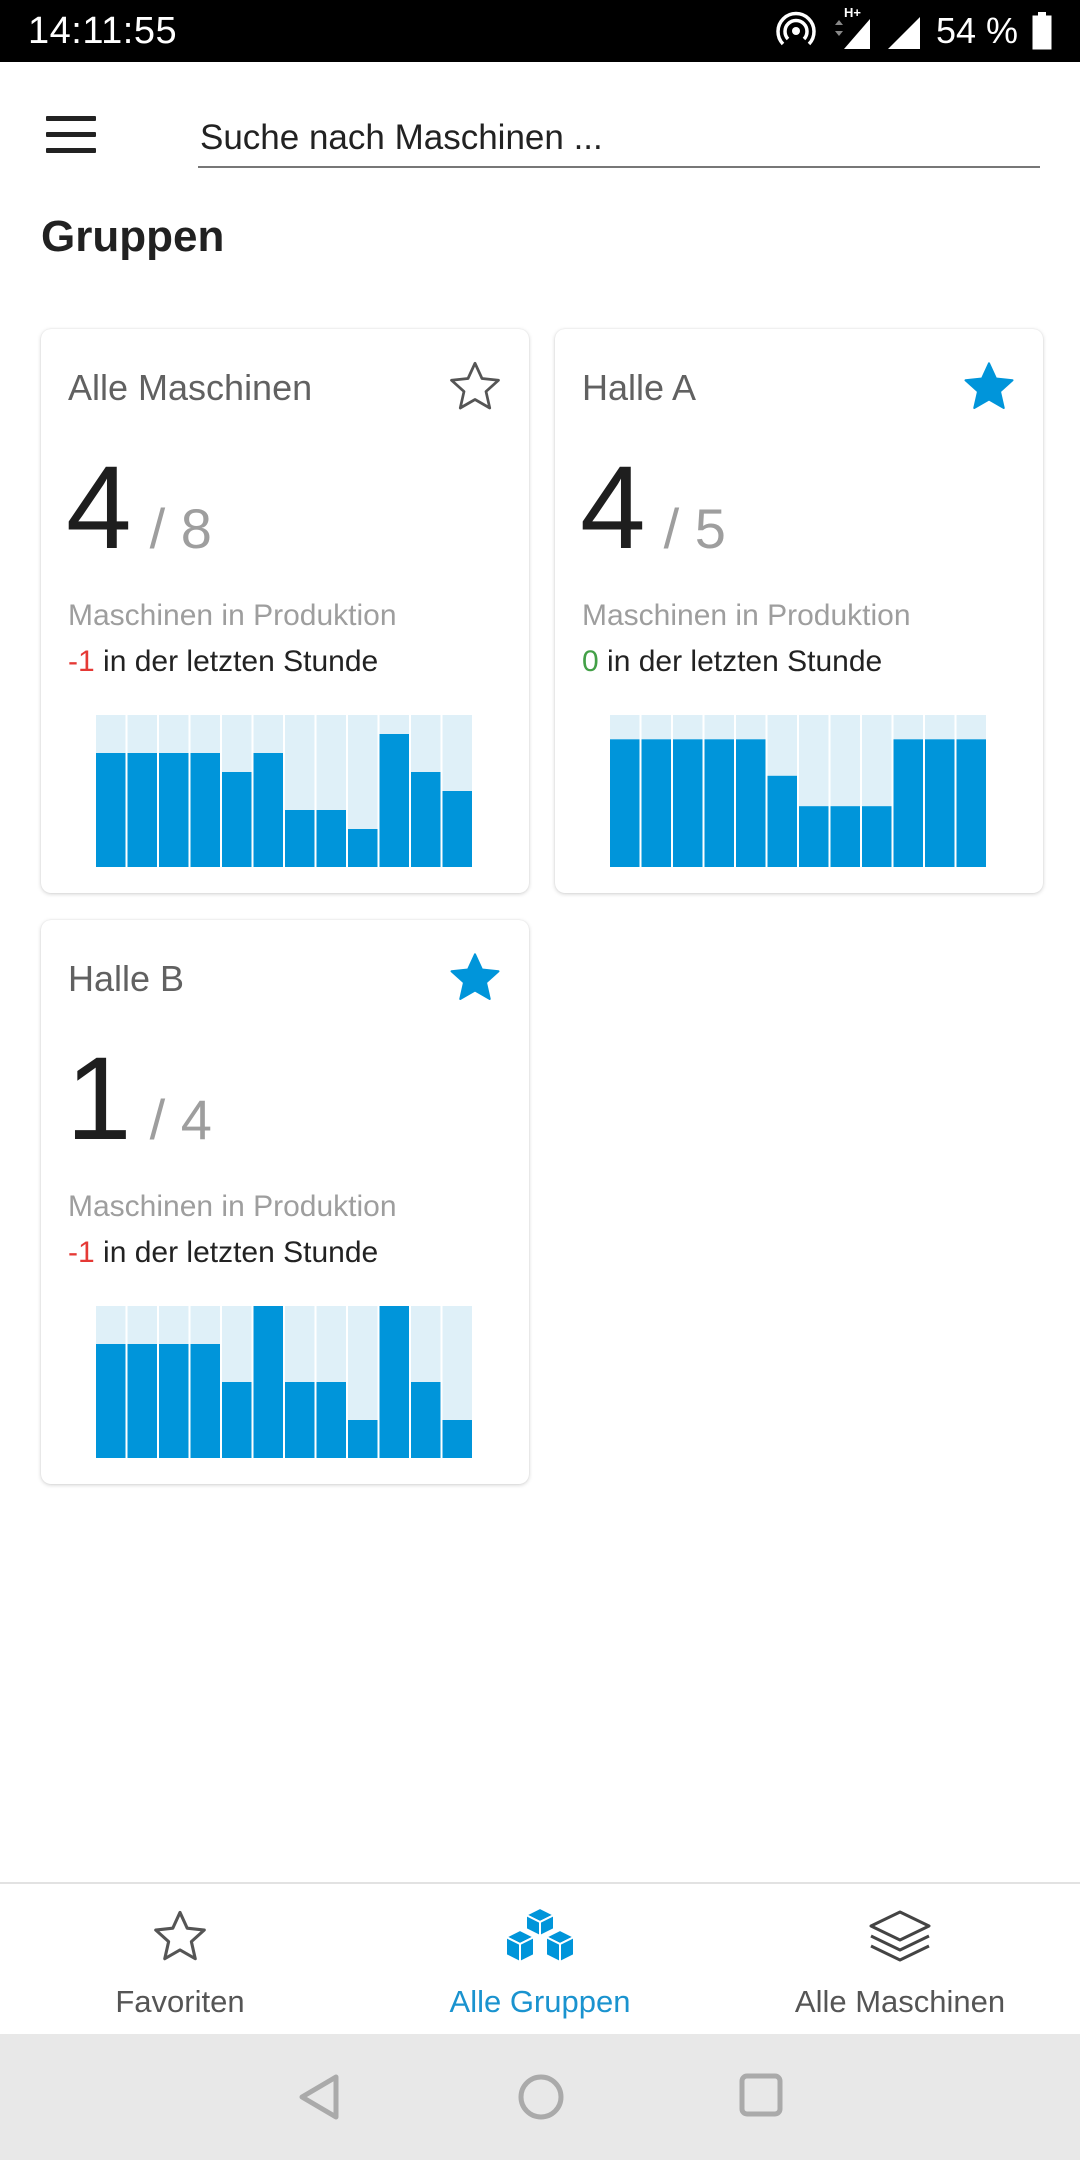 This screenshot has height=2160, width=1080. I want to click on app-toolbar, so click(540, 132).